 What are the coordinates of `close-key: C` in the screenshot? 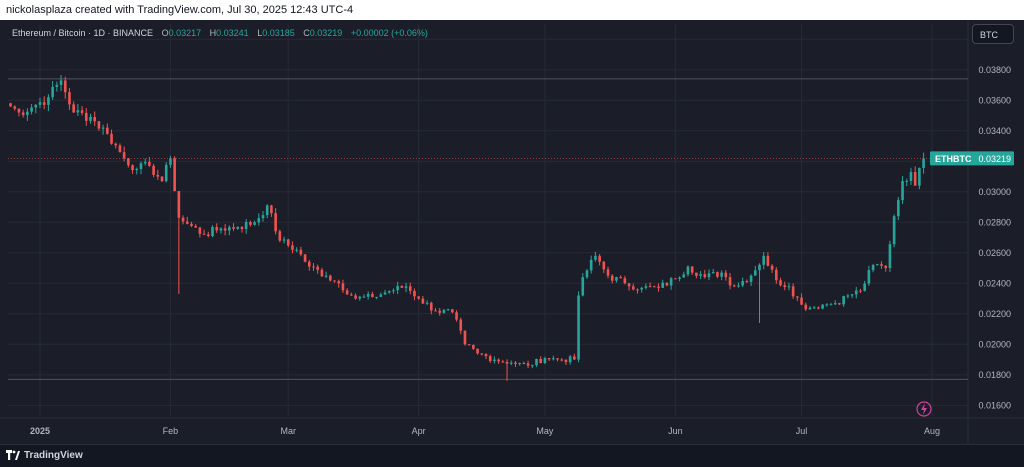 It's located at (306, 33).